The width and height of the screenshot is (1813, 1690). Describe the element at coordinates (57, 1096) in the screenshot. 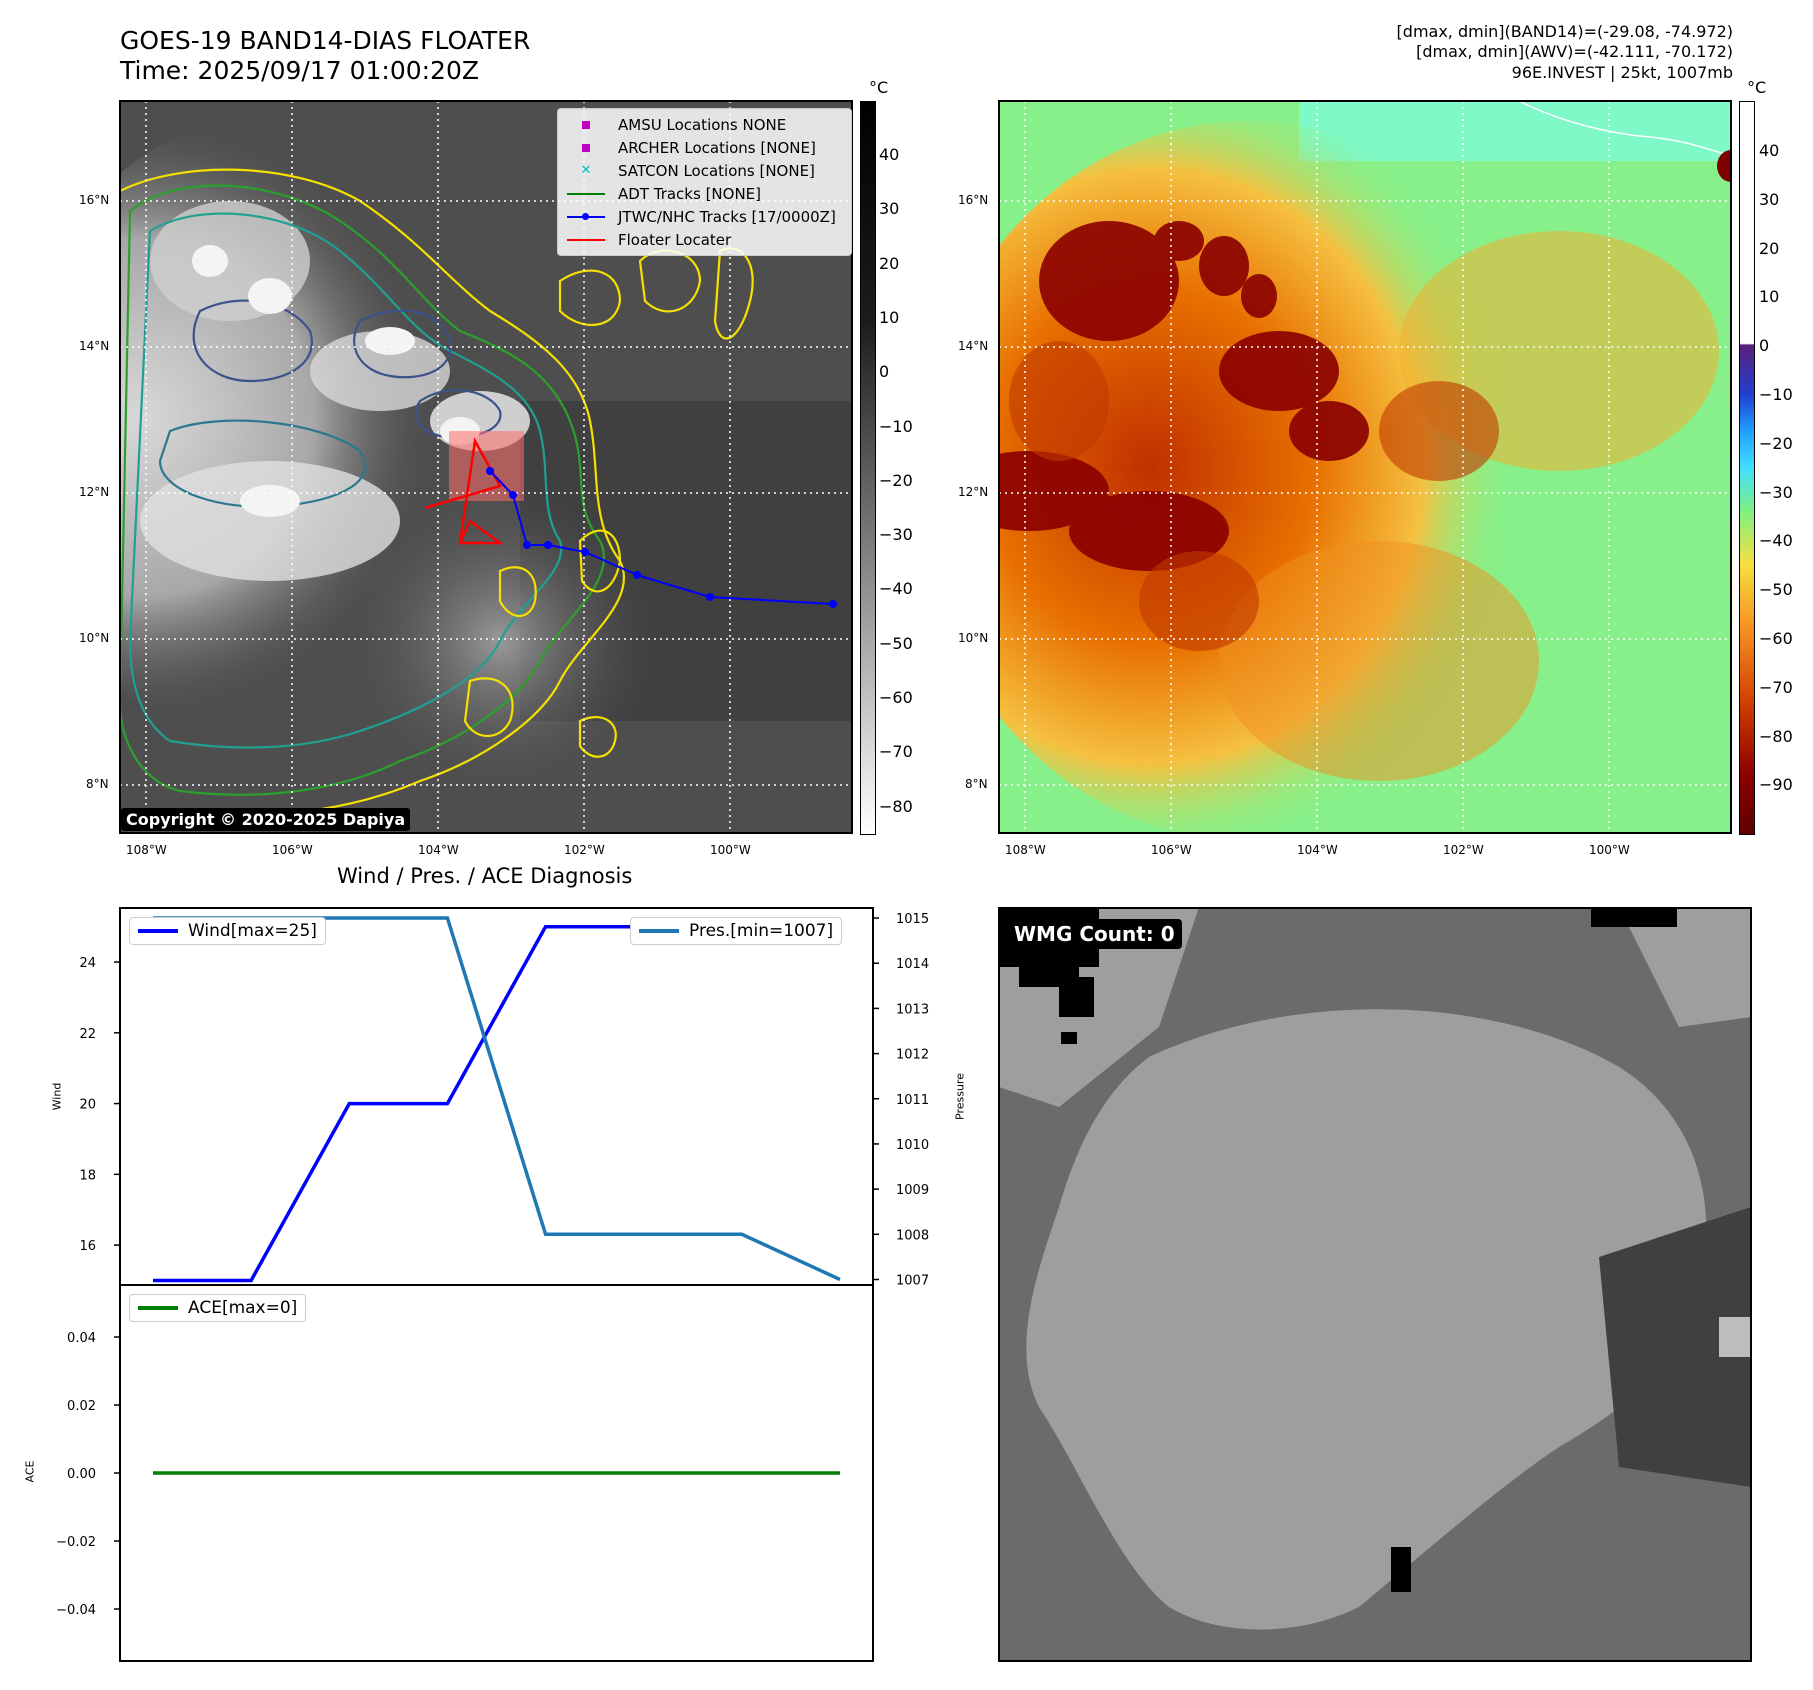

I see `wind-axis-label: Wind` at that location.